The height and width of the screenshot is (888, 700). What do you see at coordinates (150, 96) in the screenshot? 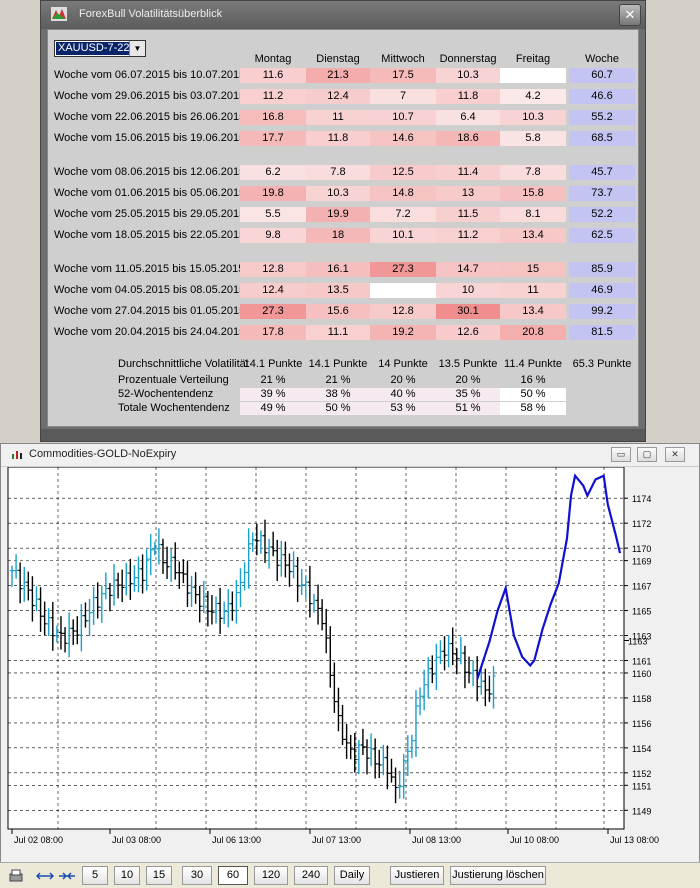
I see `week-row-label: Woche vom 29.06.2015 bis 03.07.2015` at bounding box center [150, 96].